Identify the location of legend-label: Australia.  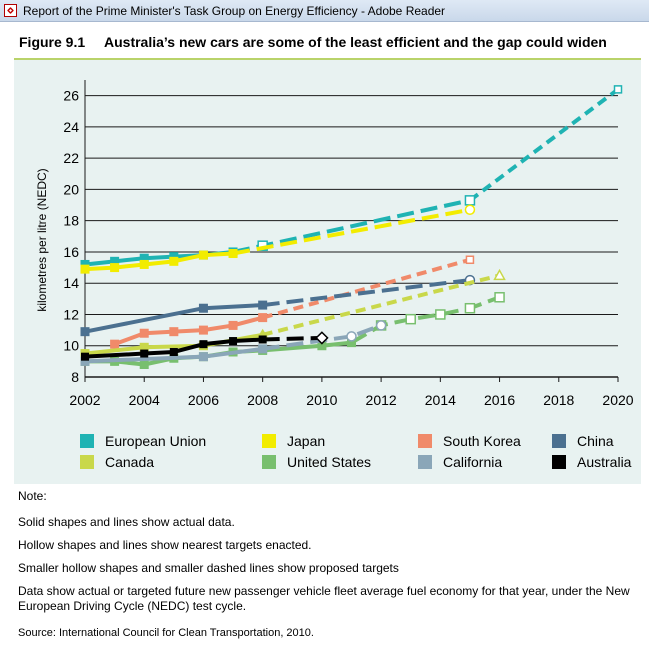
(604, 462).